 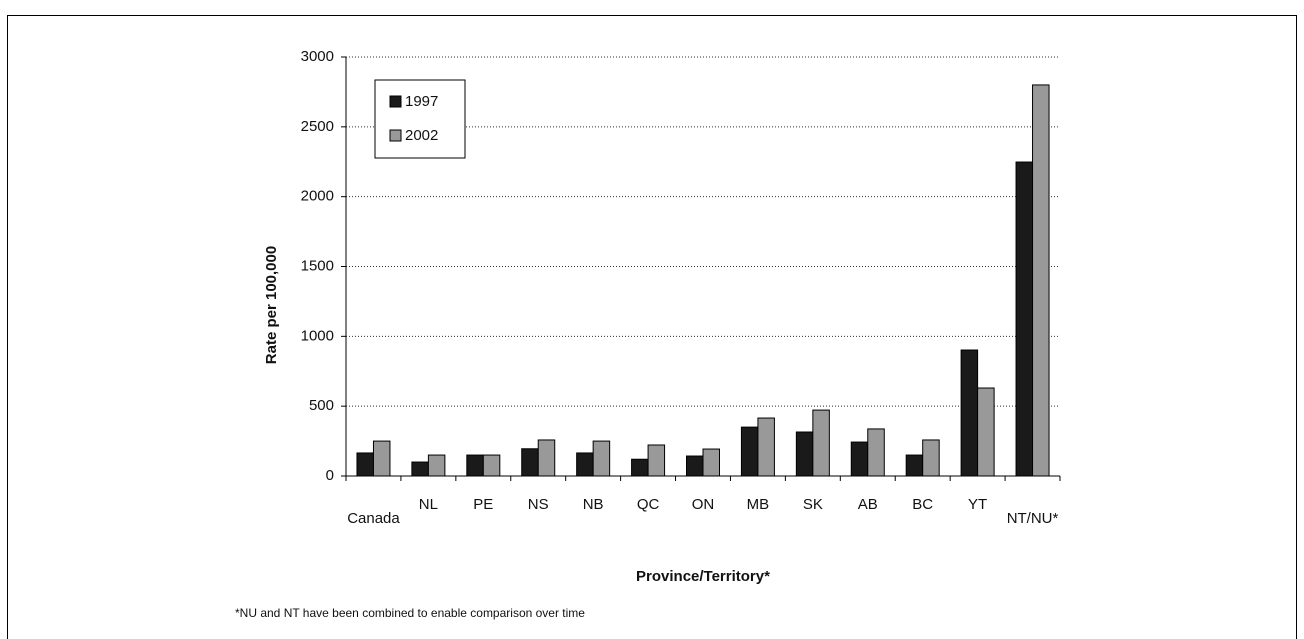 I want to click on y-tick-label: 3000, so click(x=317, y=56).